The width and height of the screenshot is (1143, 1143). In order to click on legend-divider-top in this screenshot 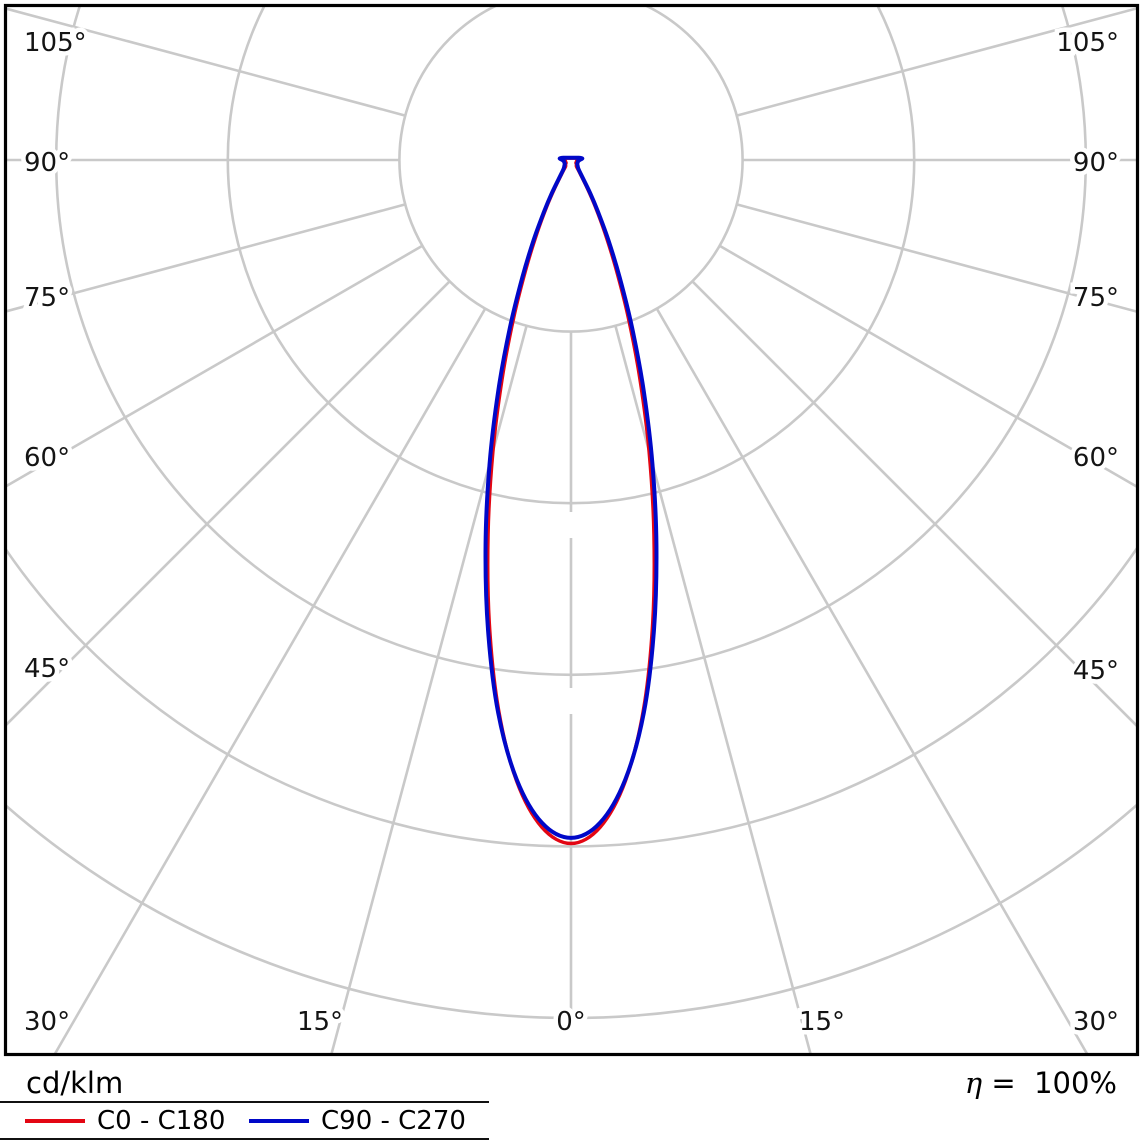, I will do `click(244, 1102)`.